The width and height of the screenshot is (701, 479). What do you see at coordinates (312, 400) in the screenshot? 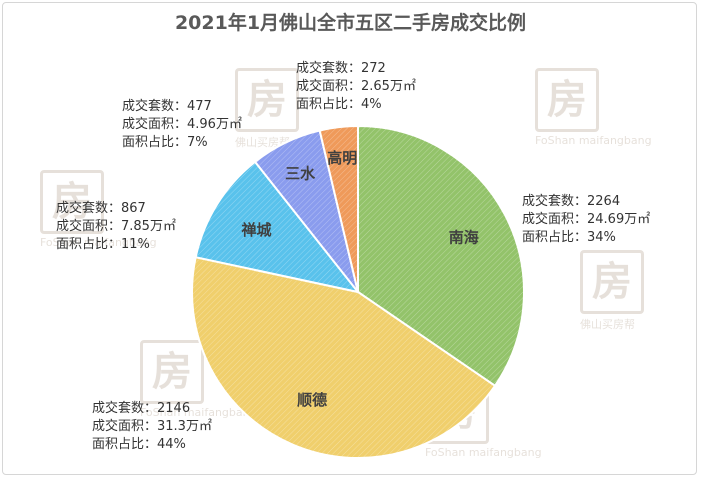
I see `slice-name-label: 顺德` at bounding box center [312, 400].